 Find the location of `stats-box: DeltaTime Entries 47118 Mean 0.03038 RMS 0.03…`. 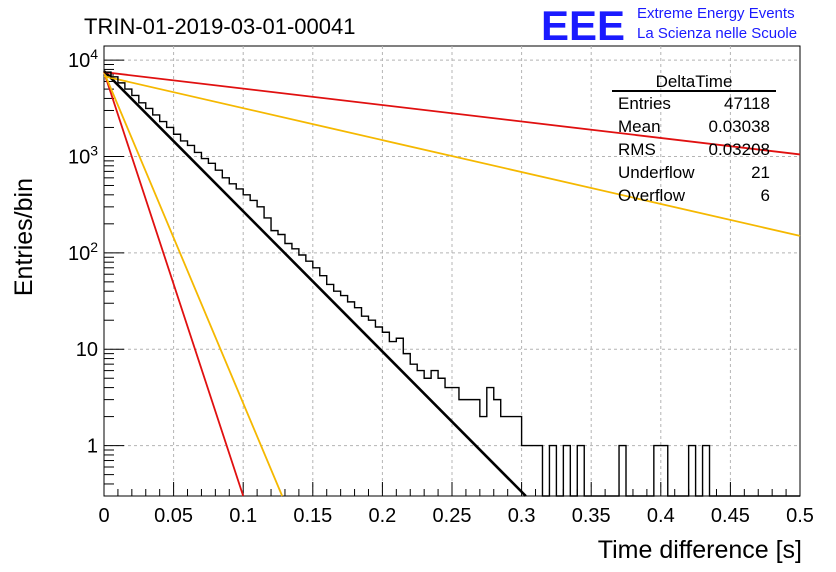

stats-box: DeltaTime Entries 47118 Mean 0.03038 RMS 0.03… is located at coordinates (694, 138).